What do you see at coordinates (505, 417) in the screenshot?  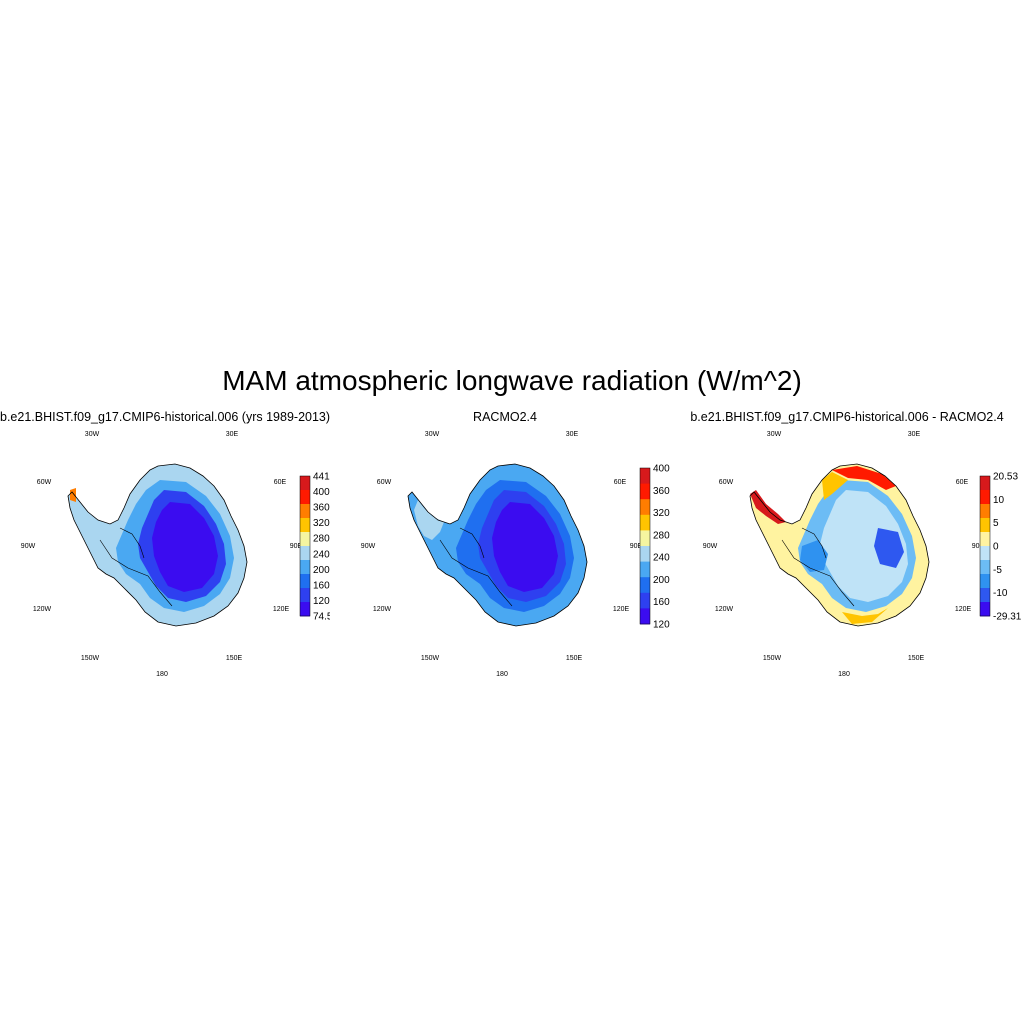 I see `panel-title: RACMO2.4` at bounding box center [505, 417].